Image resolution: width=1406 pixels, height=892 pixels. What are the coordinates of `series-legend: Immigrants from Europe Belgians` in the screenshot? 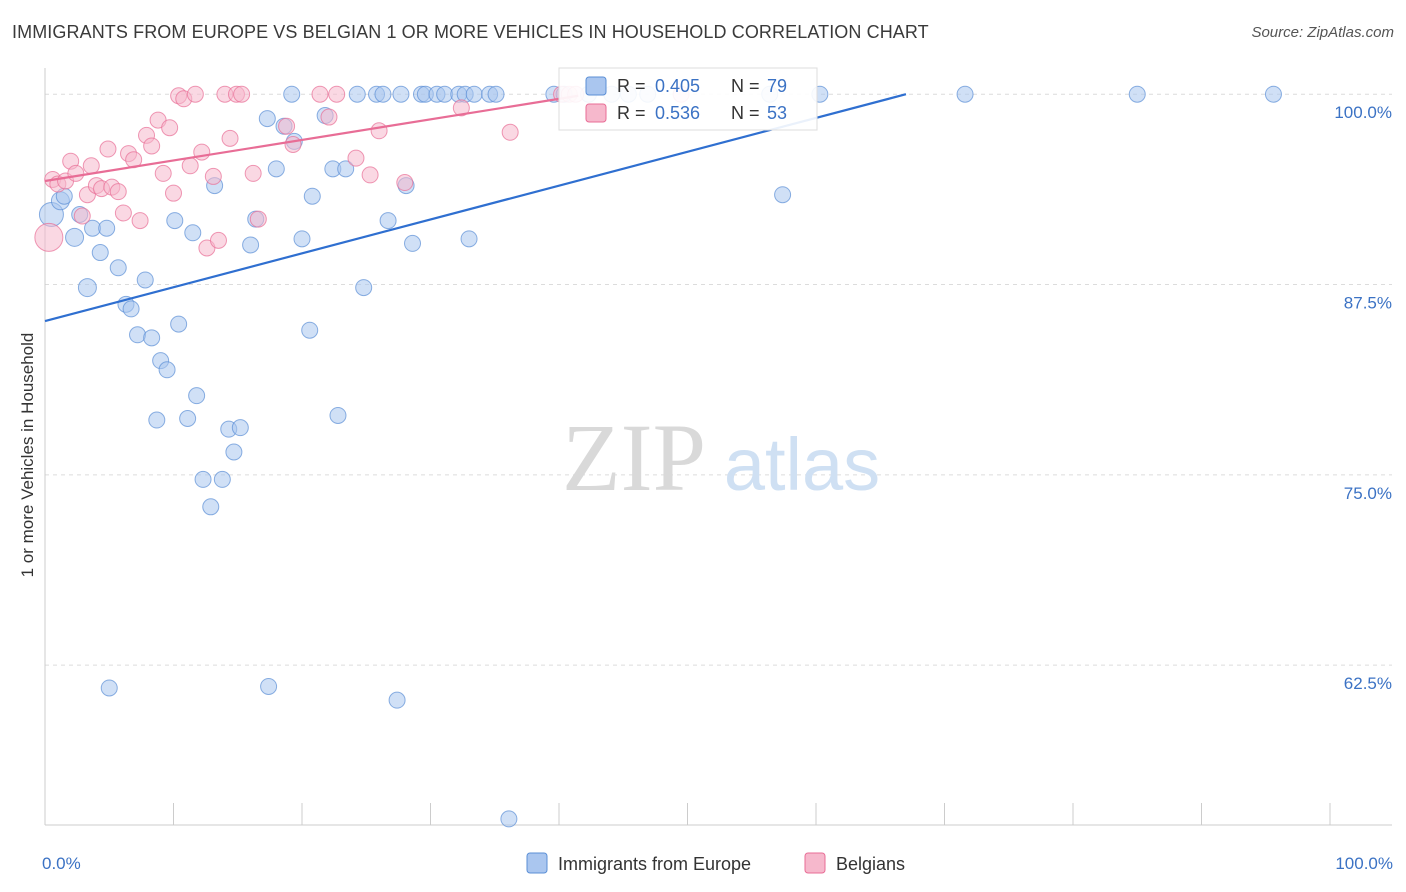 It's located at (715, 863).